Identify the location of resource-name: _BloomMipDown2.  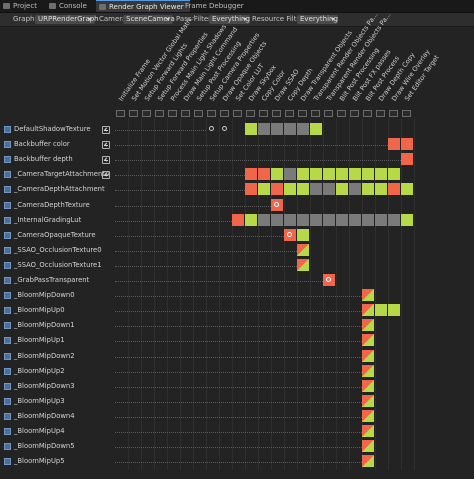
(44, 355).